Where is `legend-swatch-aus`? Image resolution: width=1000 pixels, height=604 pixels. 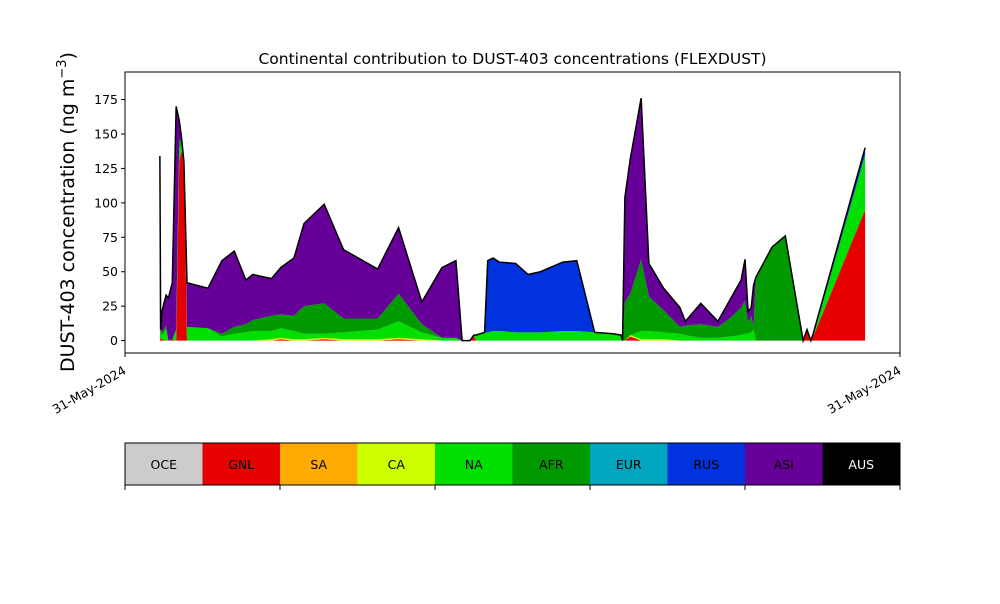
legend-swatch-aus is located at coordinates (861, 464).